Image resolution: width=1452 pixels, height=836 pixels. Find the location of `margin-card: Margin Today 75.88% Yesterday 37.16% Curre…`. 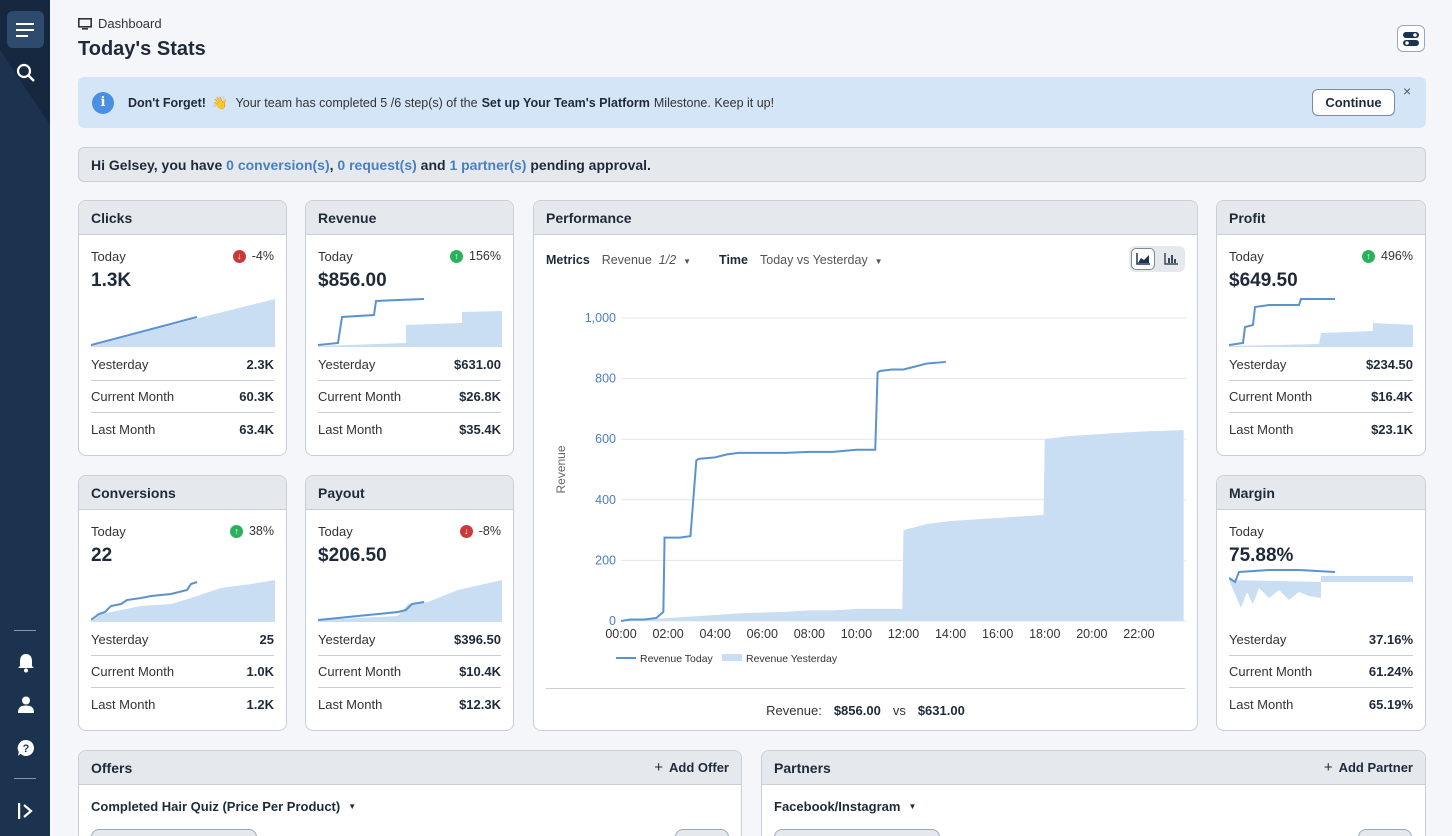

margin-card: Margin Today 75.88% Yesterday 37.16% Curre… is located at coordinates (1321, 603).